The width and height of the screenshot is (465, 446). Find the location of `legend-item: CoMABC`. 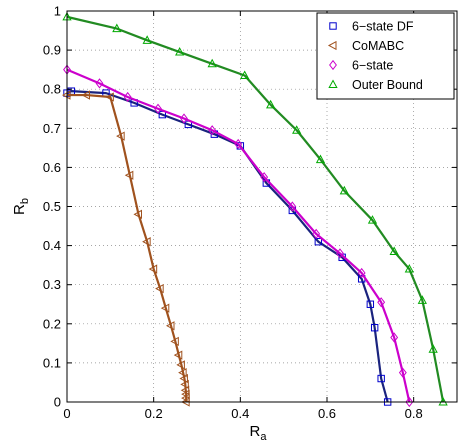

legend-item: CoMABC is located at coordinates (365, 46).